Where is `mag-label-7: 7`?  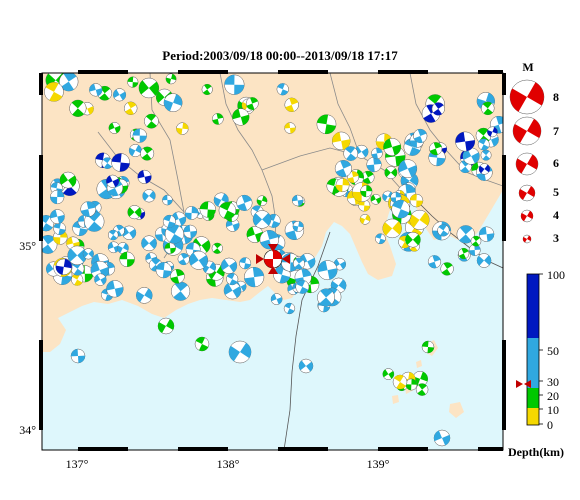 mag-label-7: 7 is located at coordinates (556, 131).